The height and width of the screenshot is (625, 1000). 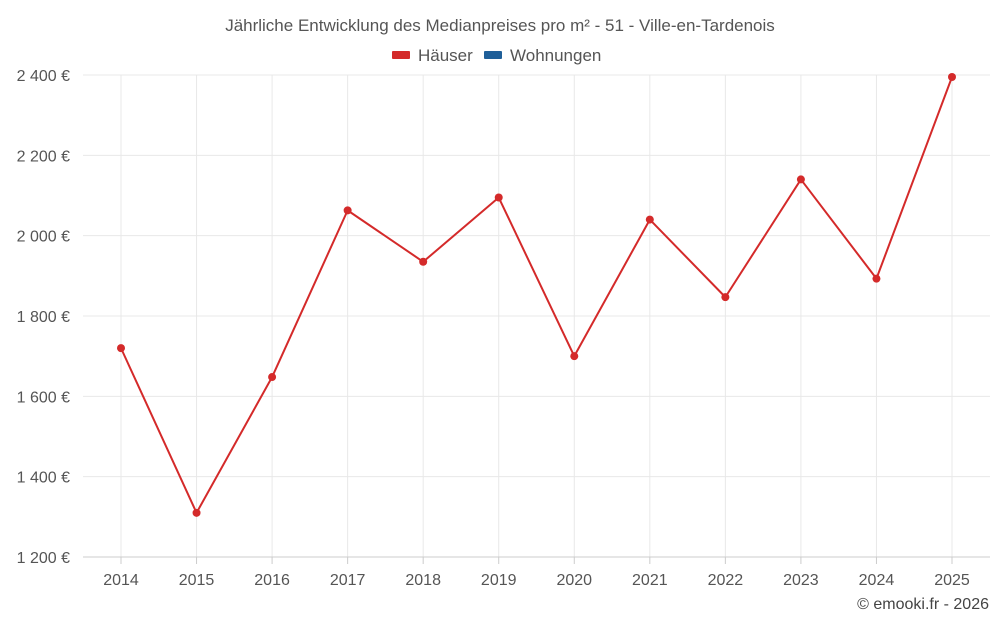 What do you see at coordinates (876, 278) in the screenshot?
I see `data-point-2024` at bounding box center [876, 278].